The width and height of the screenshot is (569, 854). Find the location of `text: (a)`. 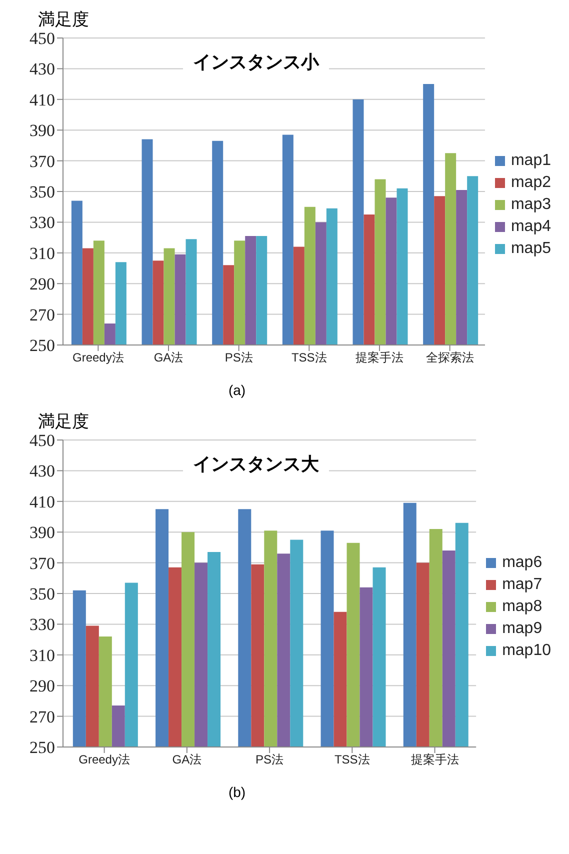

text: (a) is located at coordinates (237, 390).